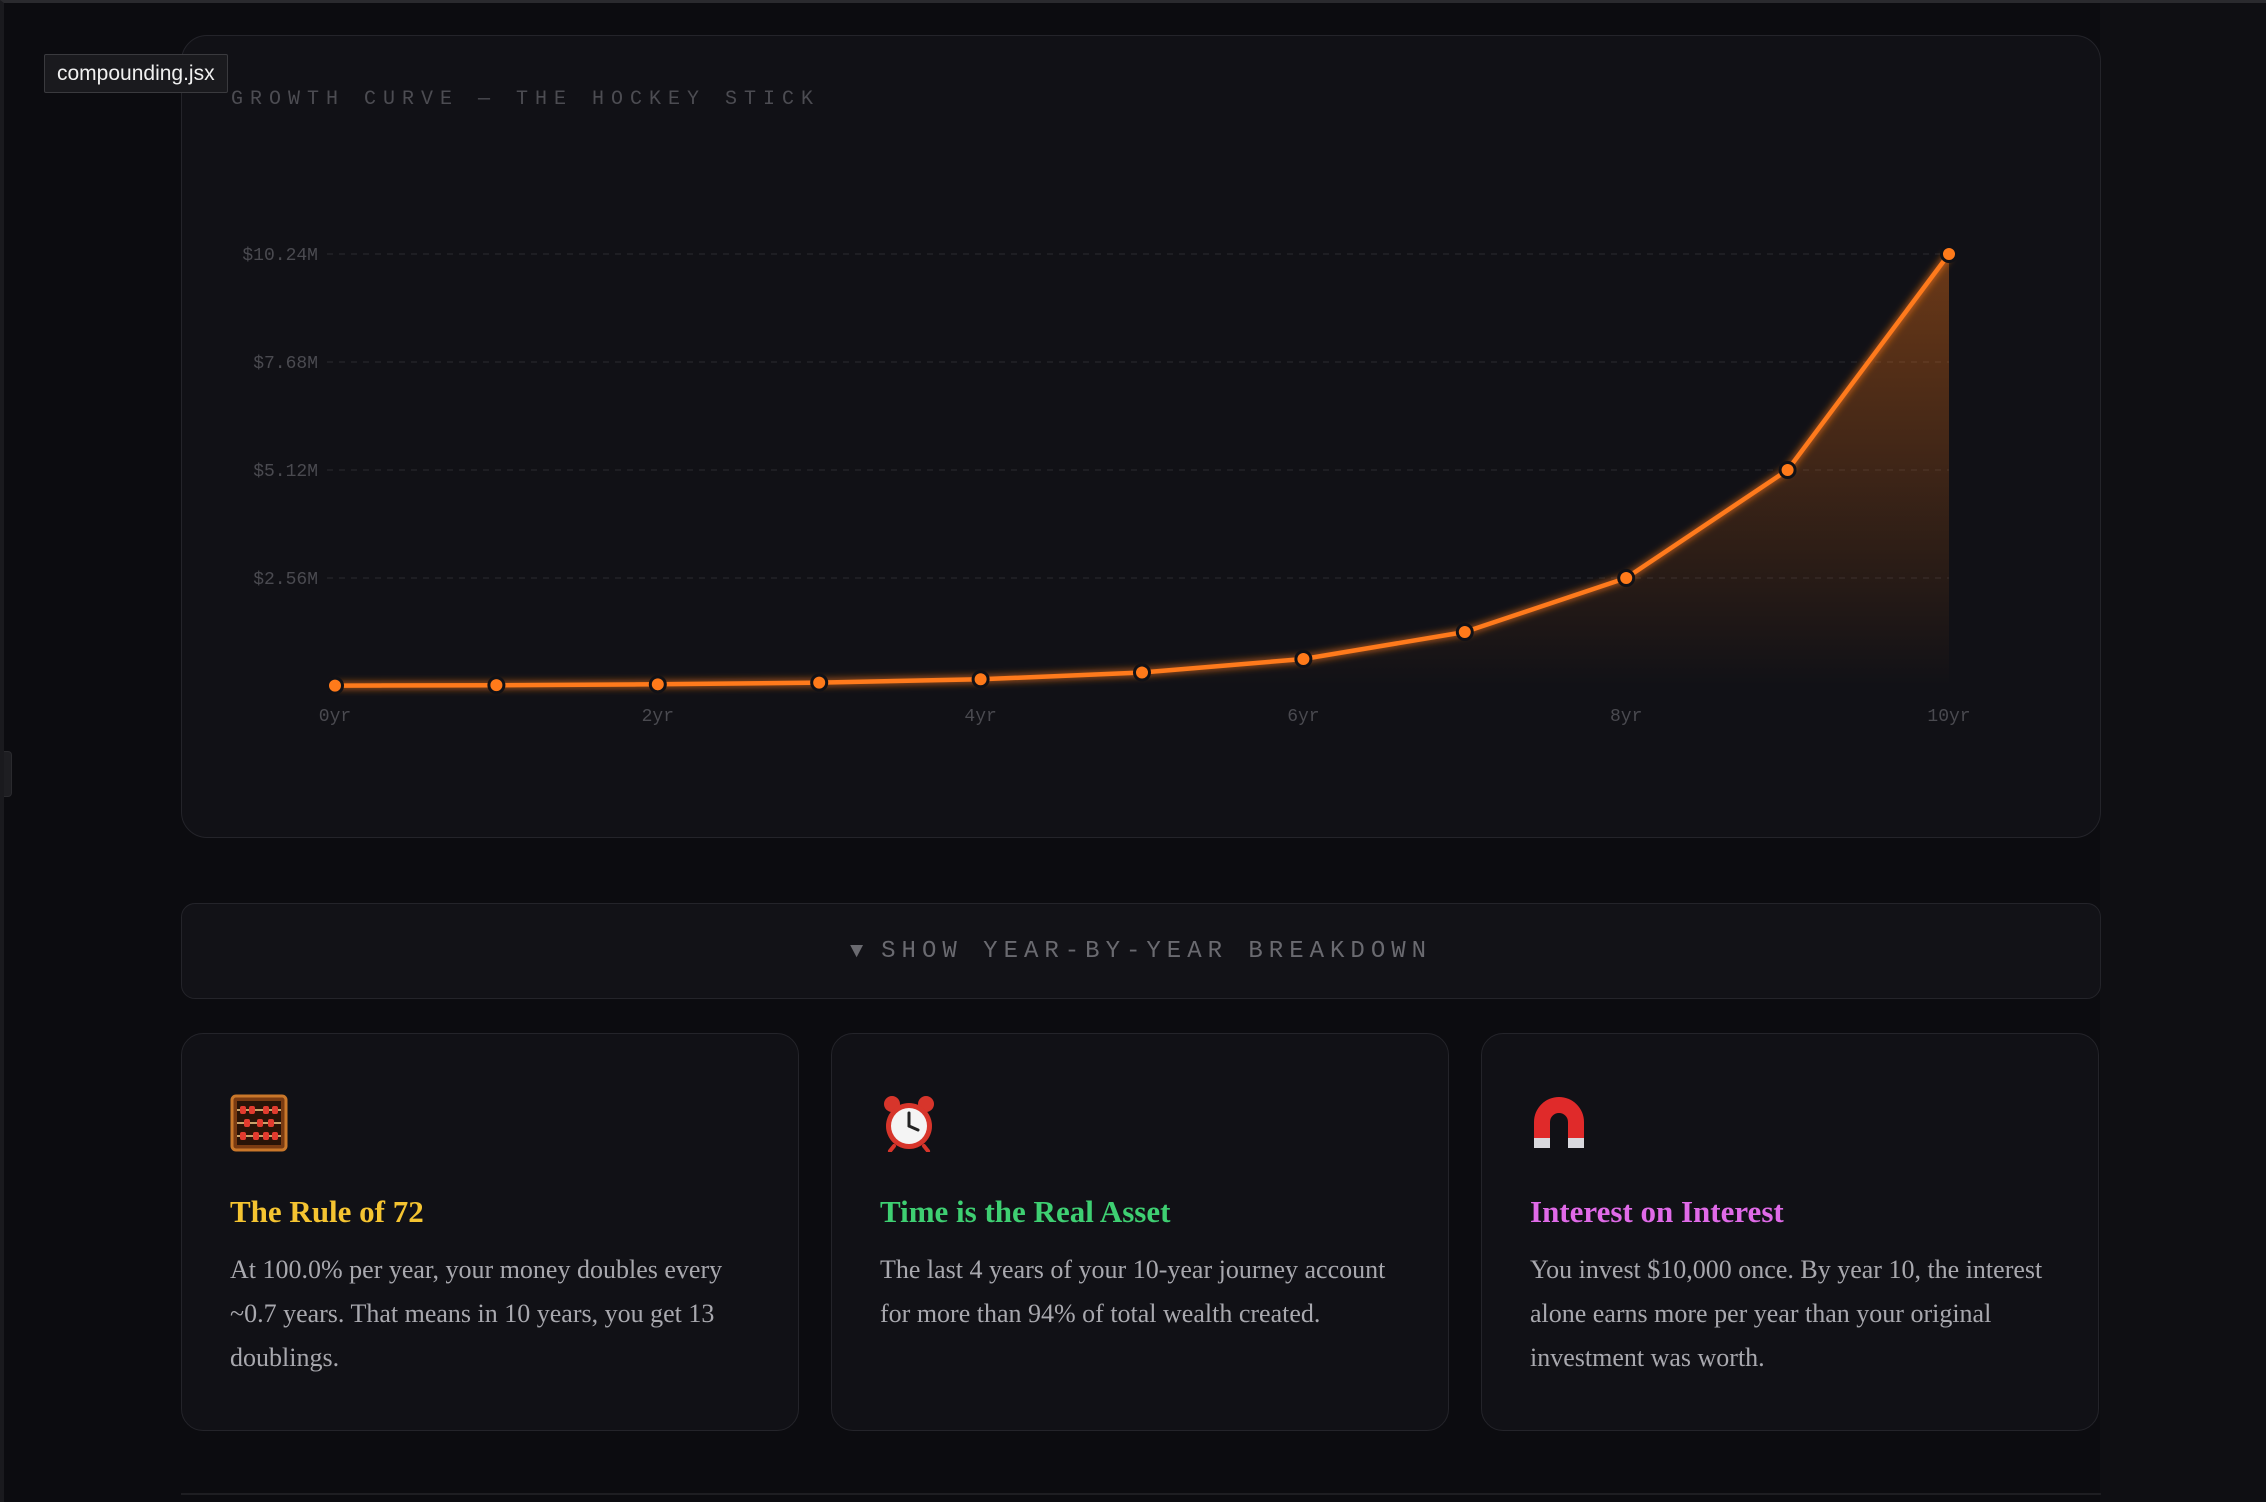 Image resolution: width=2266 pixels, height=1502 pixels. What do you see at coordinates (335, 717) in the screenshot?
I see `x-tick-label: 0yr` at bounding box center [335, 717].